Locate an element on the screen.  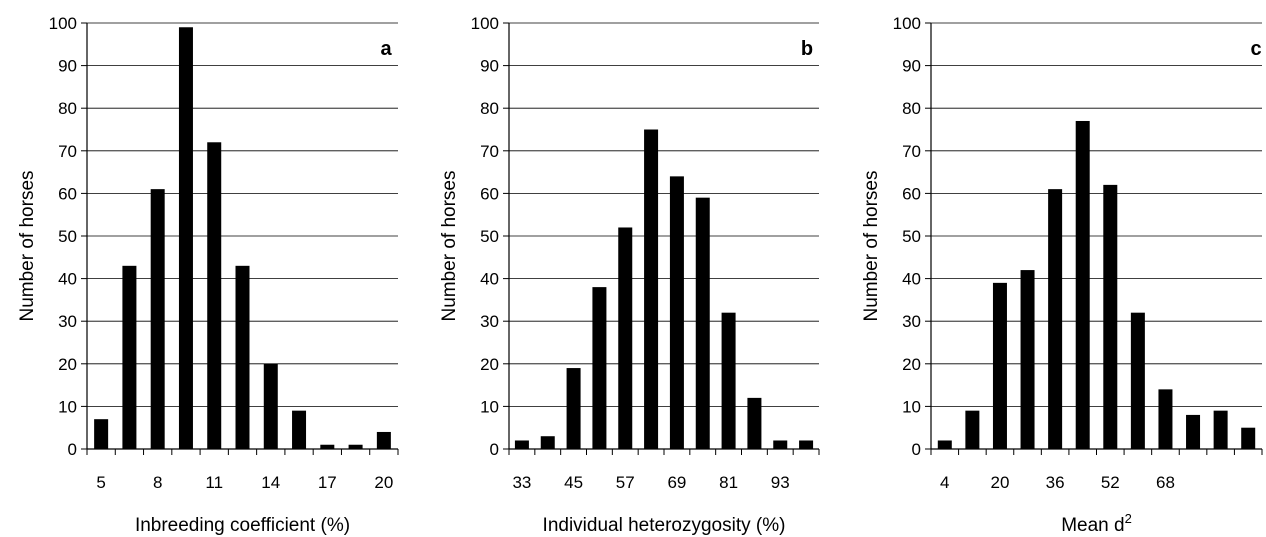
panel-label: a is located at coordinates (386, 49).